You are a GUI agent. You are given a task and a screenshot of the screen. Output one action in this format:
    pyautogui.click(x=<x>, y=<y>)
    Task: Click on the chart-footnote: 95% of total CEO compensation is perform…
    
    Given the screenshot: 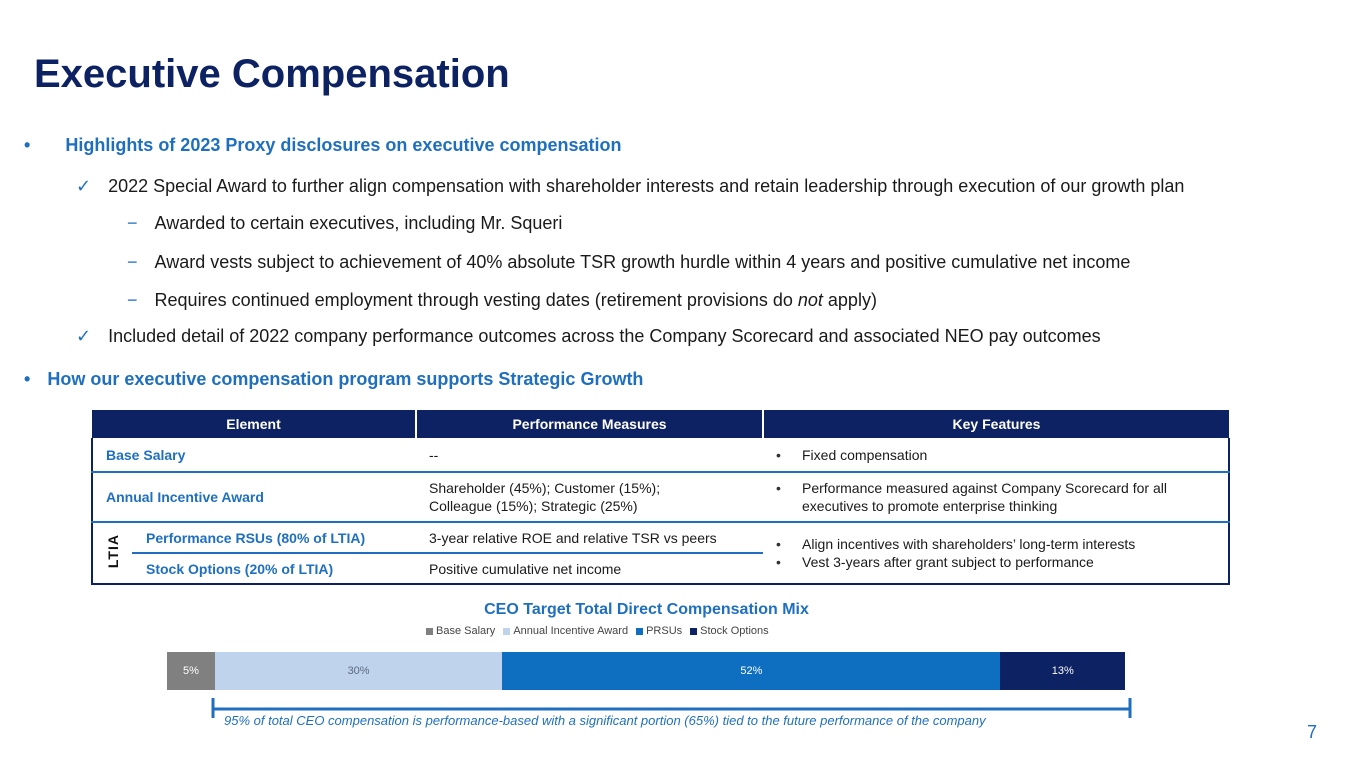 What is the action you would take?
    pyautogui.click(x=605, y=720)
    